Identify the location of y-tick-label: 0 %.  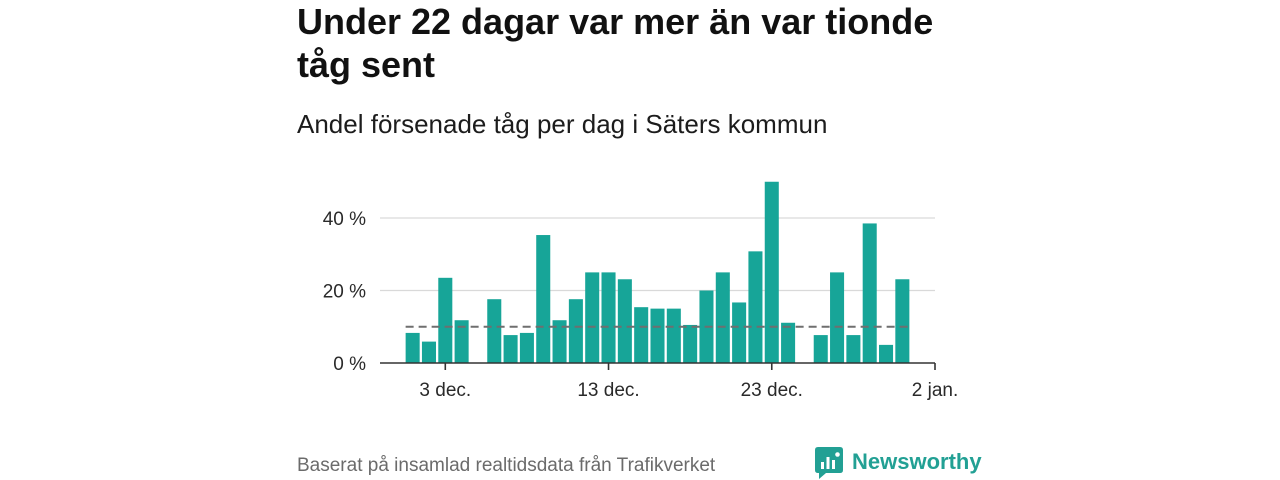
(349, 364).